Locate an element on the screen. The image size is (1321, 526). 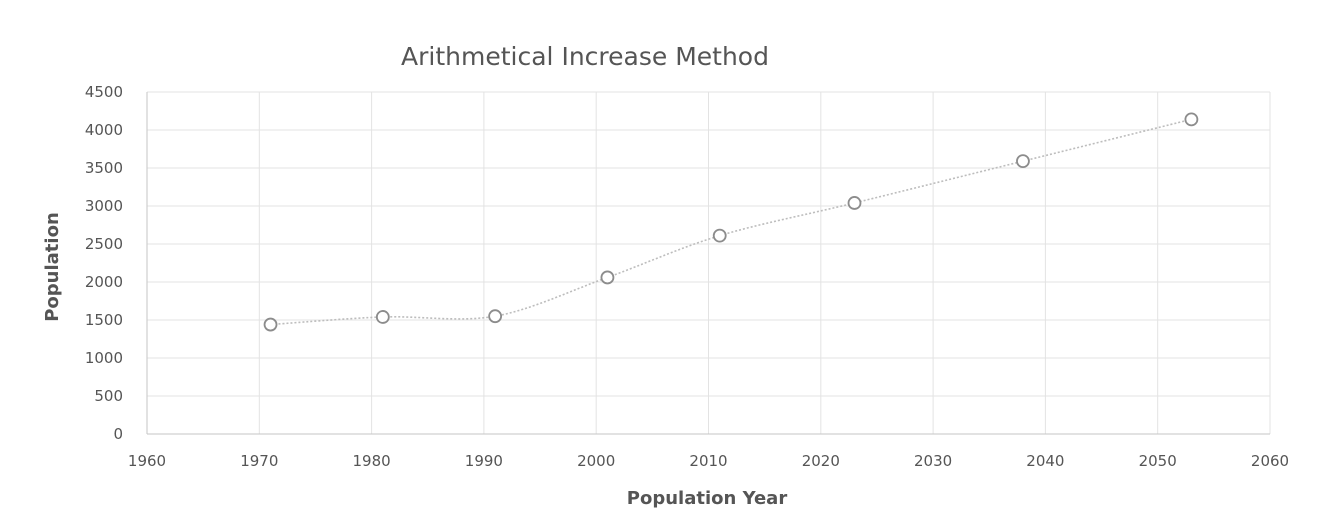
y-tick-label: 1000 is located at coordinates (104, 358).